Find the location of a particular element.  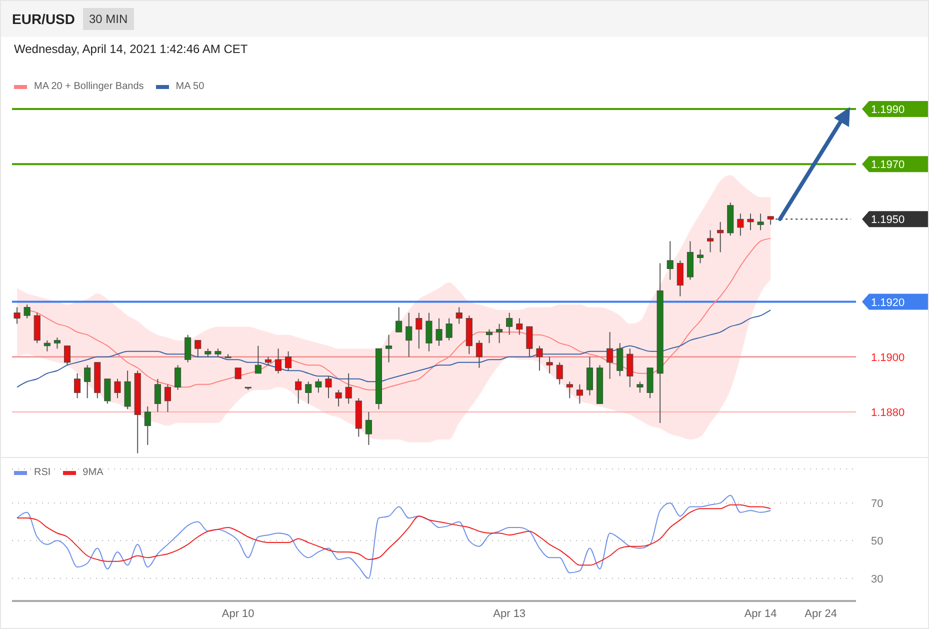

y-tick-label: 50 is located at coordinates (877, 542).